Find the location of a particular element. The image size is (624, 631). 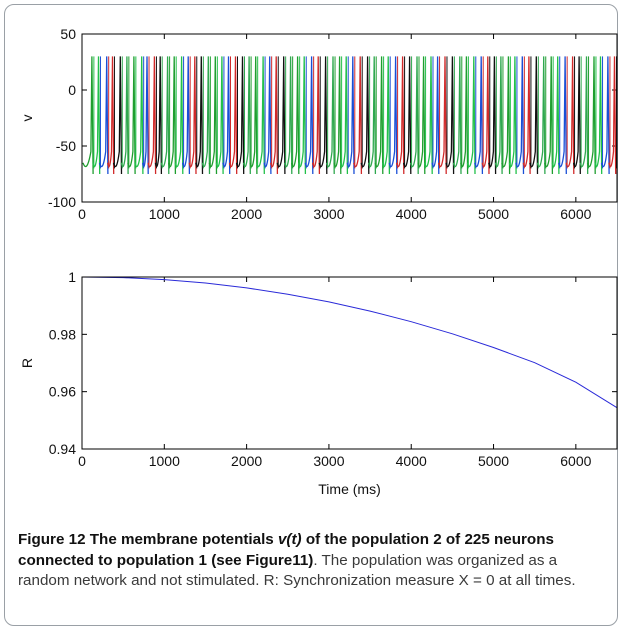

bottom-x-tick-label: 6000 is located at coordinates (575, 461).